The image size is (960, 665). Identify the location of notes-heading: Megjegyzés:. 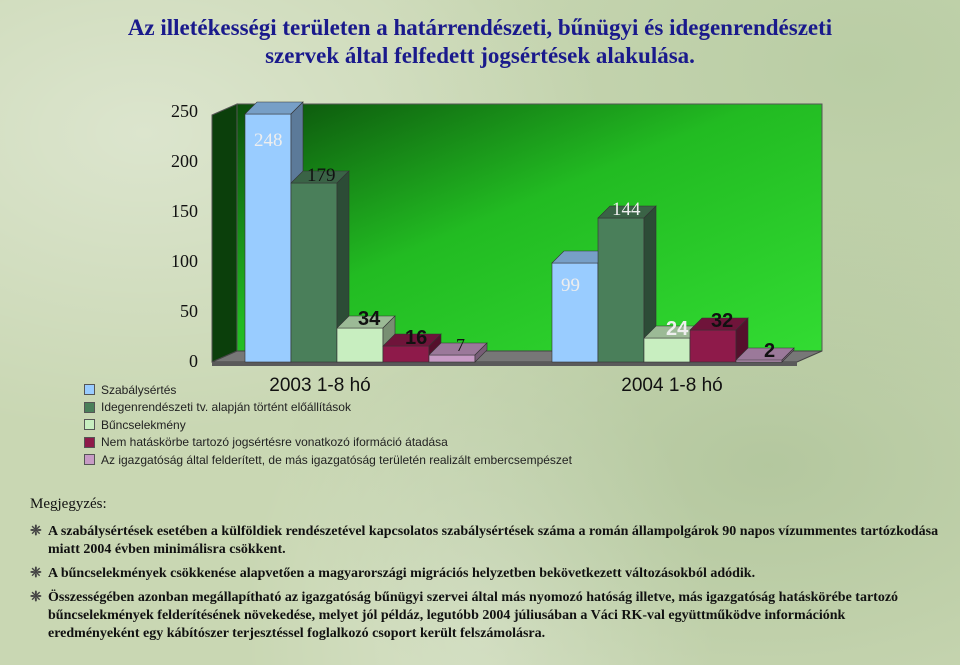
(68, 504).